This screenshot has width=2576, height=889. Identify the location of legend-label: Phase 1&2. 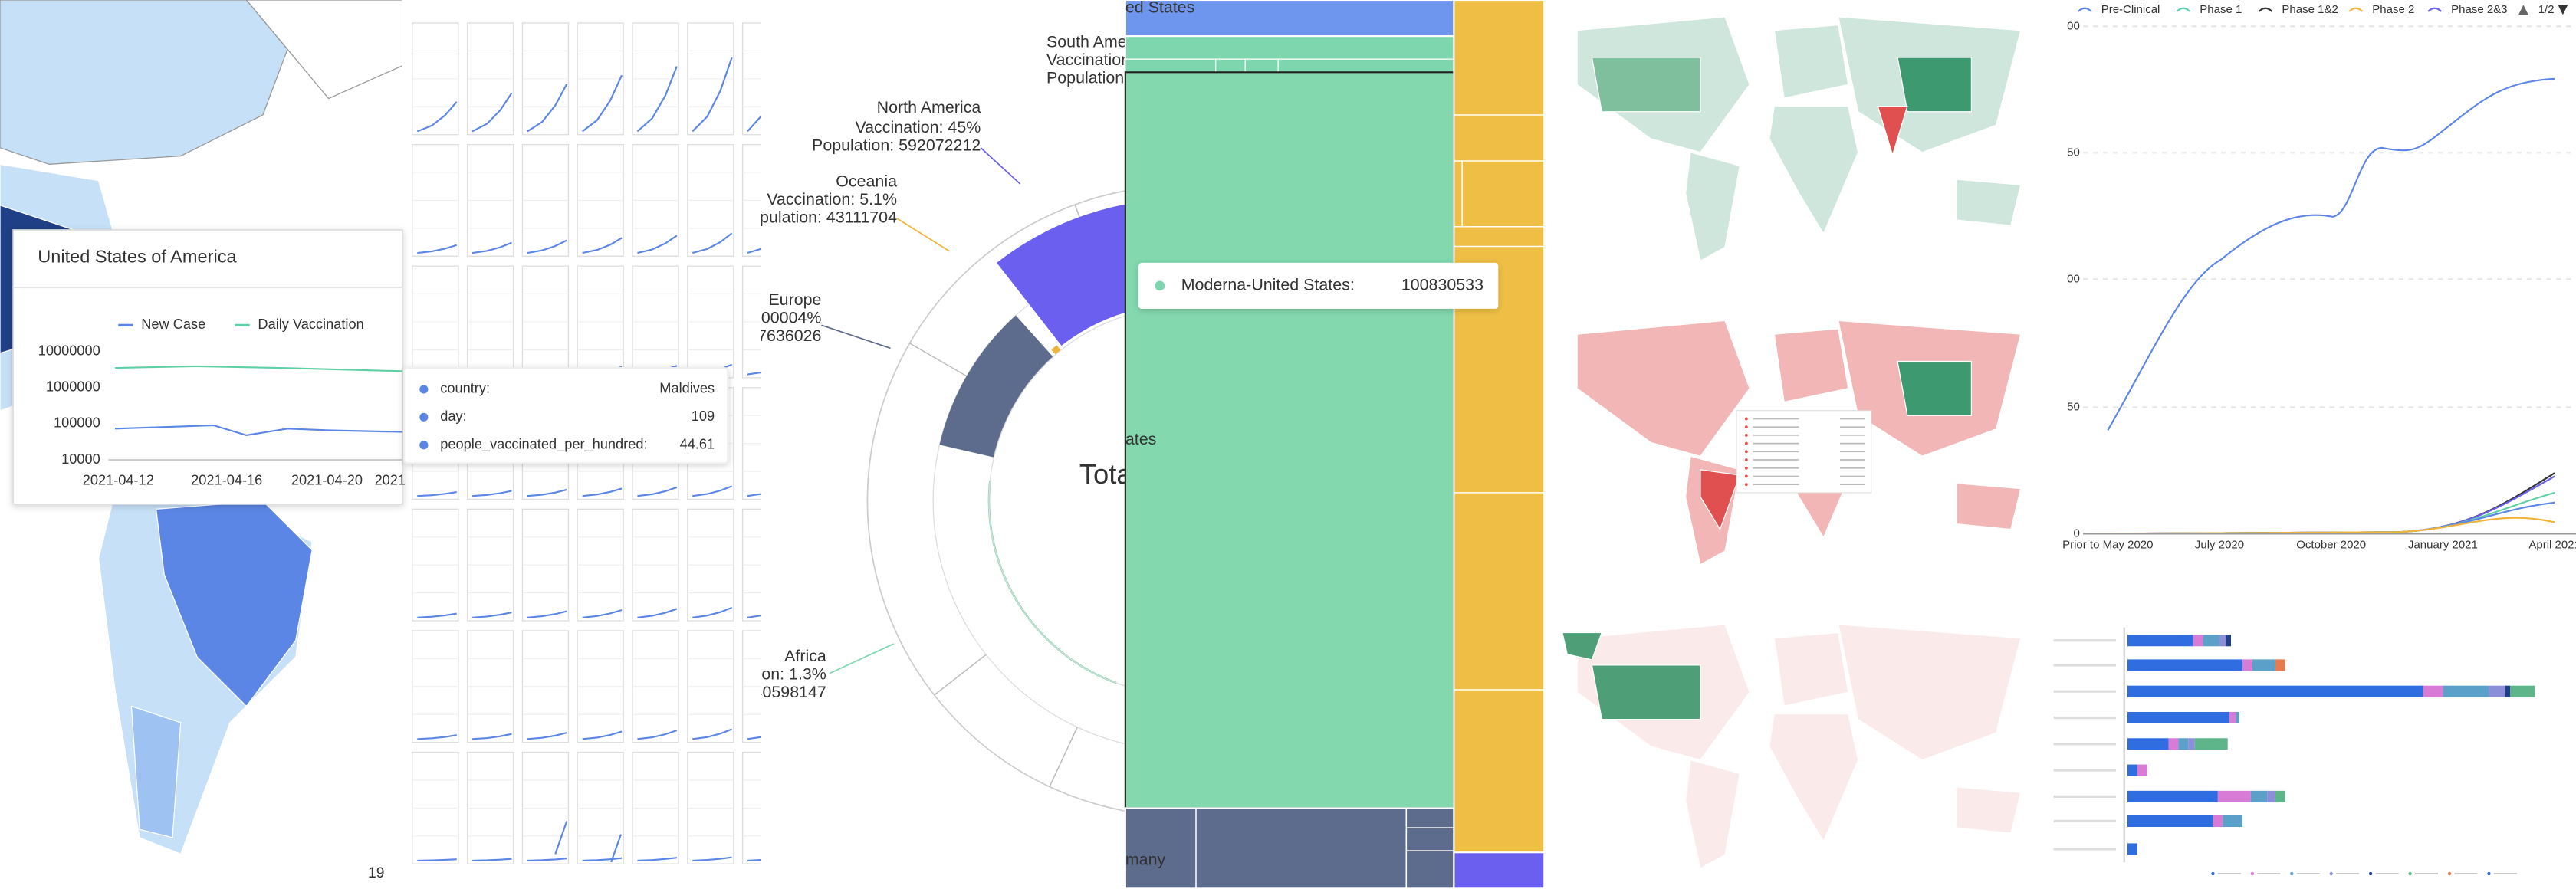
(2310, 9).